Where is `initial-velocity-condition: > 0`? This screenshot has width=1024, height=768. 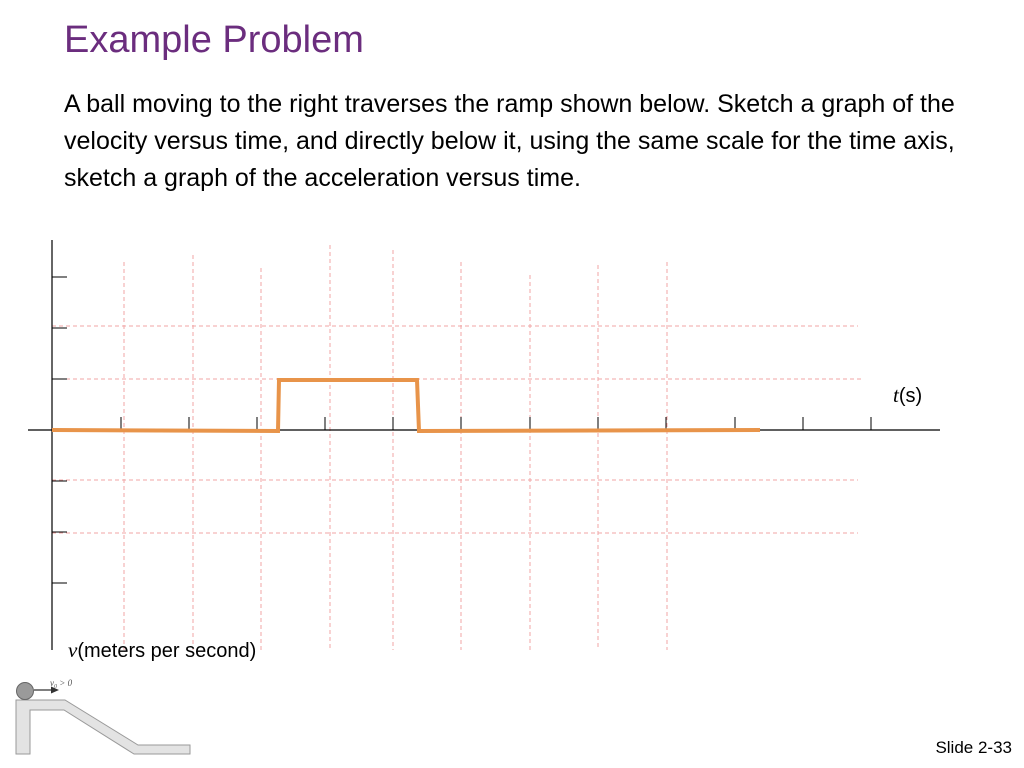 initial-velocity-condition: > 0 is located at coordinates (65, 683).